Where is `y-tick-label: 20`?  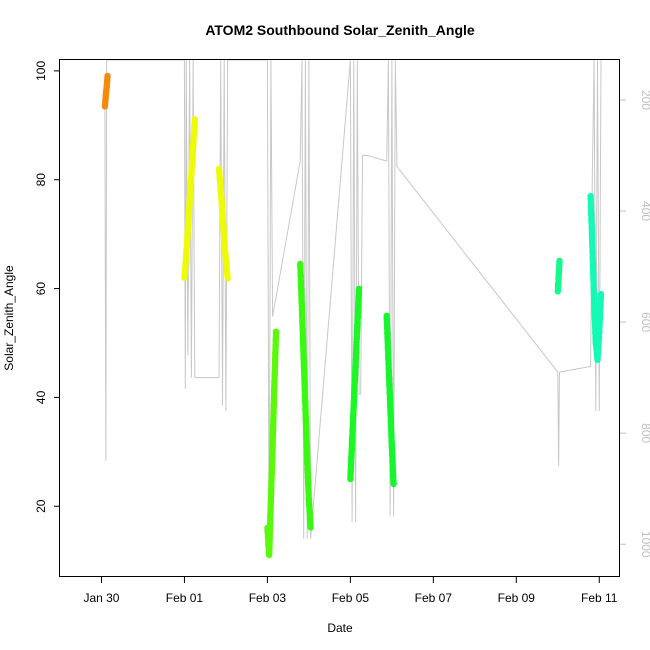 y-tick-label: 20 is located at coordinates (41, 506).